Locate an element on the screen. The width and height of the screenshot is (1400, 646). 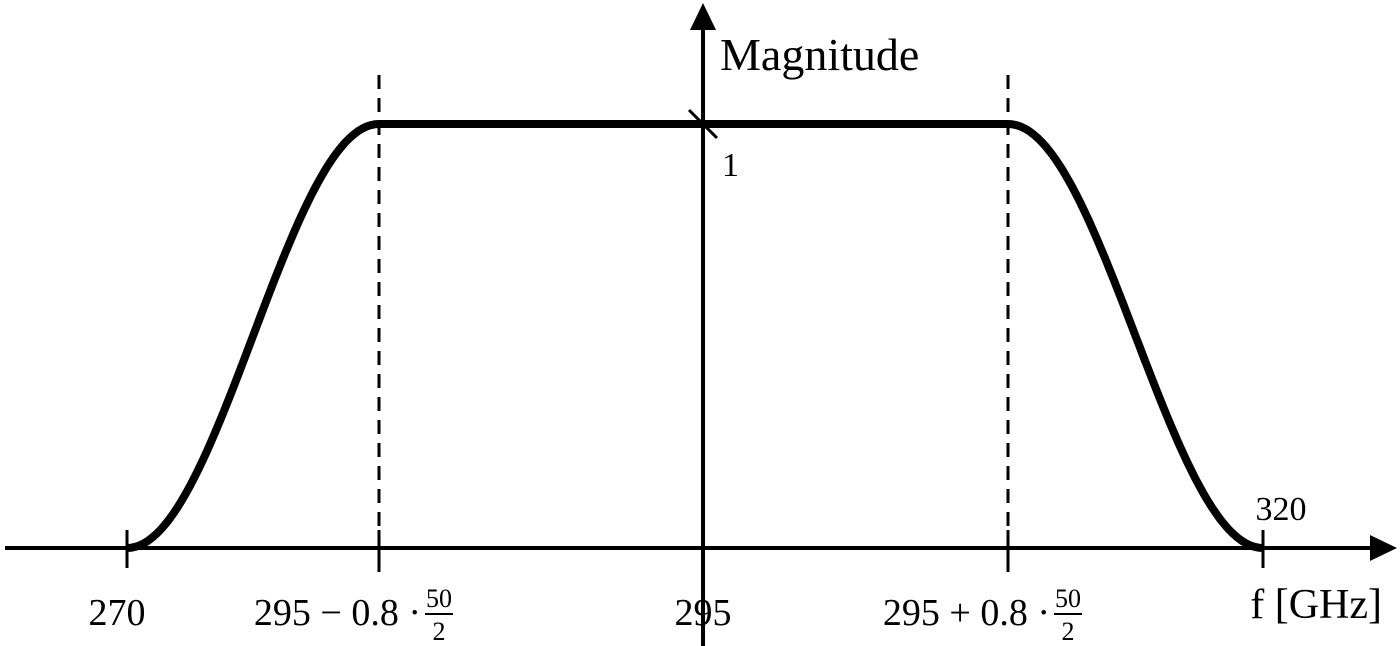
tick-label: 295 is located at coordinates (703, 613).